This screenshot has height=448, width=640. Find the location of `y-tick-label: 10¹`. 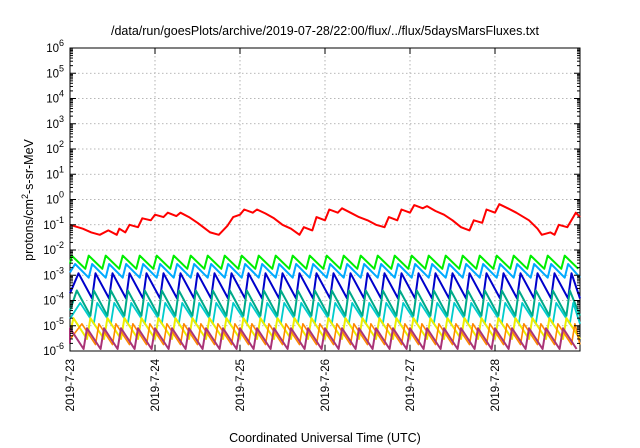

y-tick-label: 10¹ is located at coordinates (55, 172).